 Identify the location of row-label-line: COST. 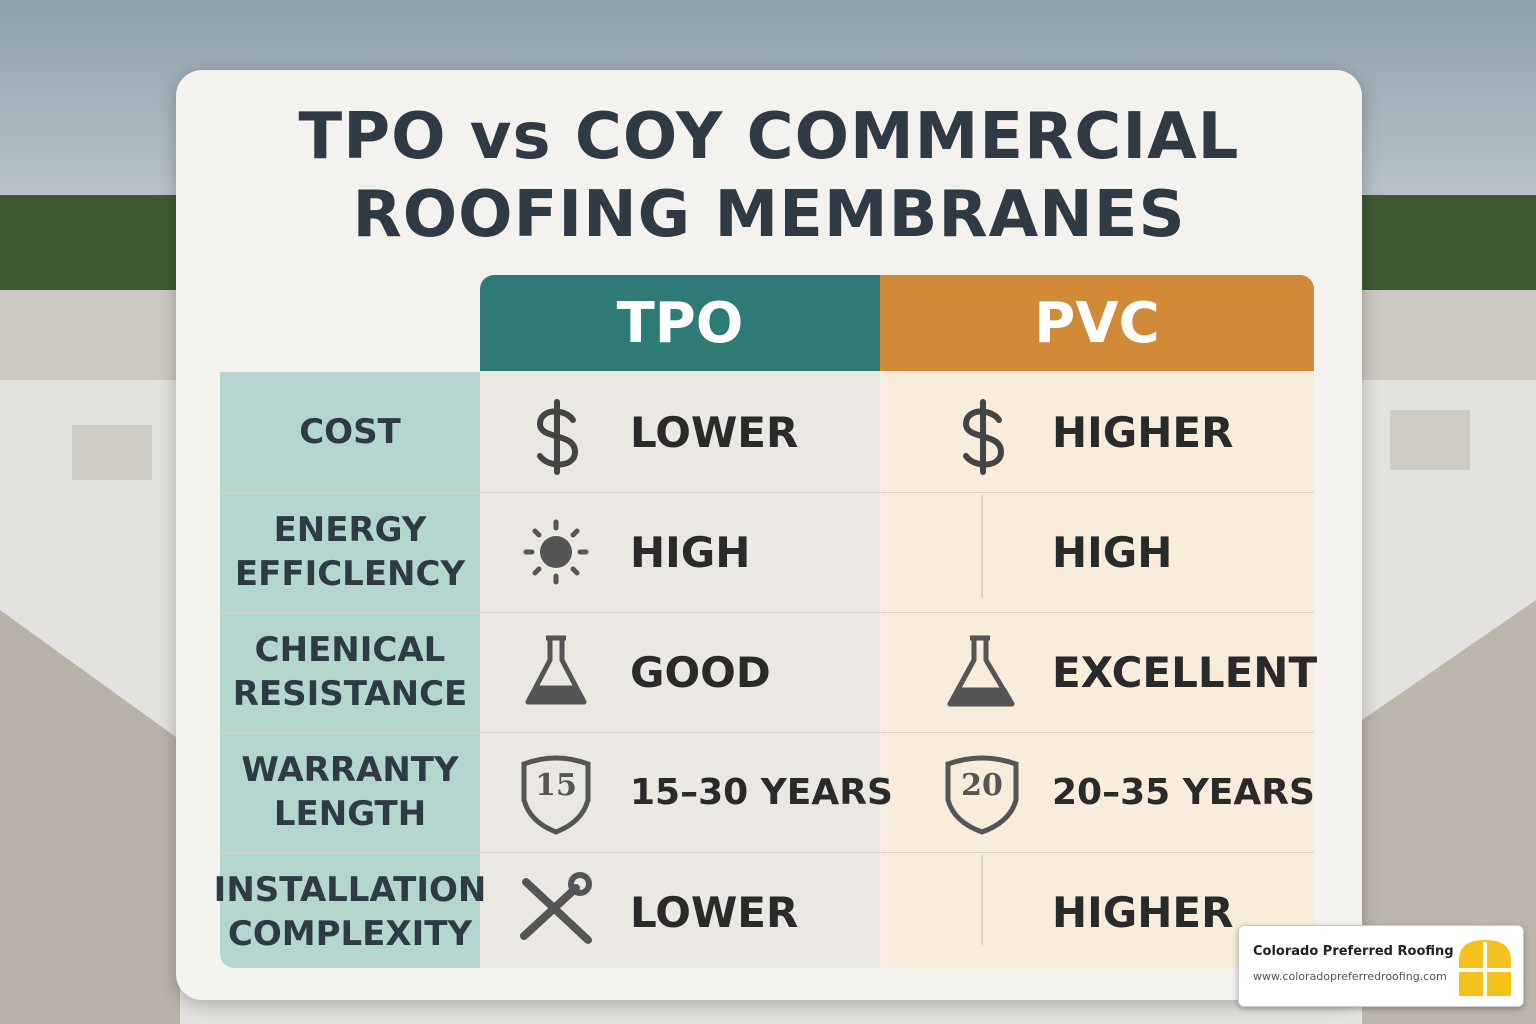
(350, 432).